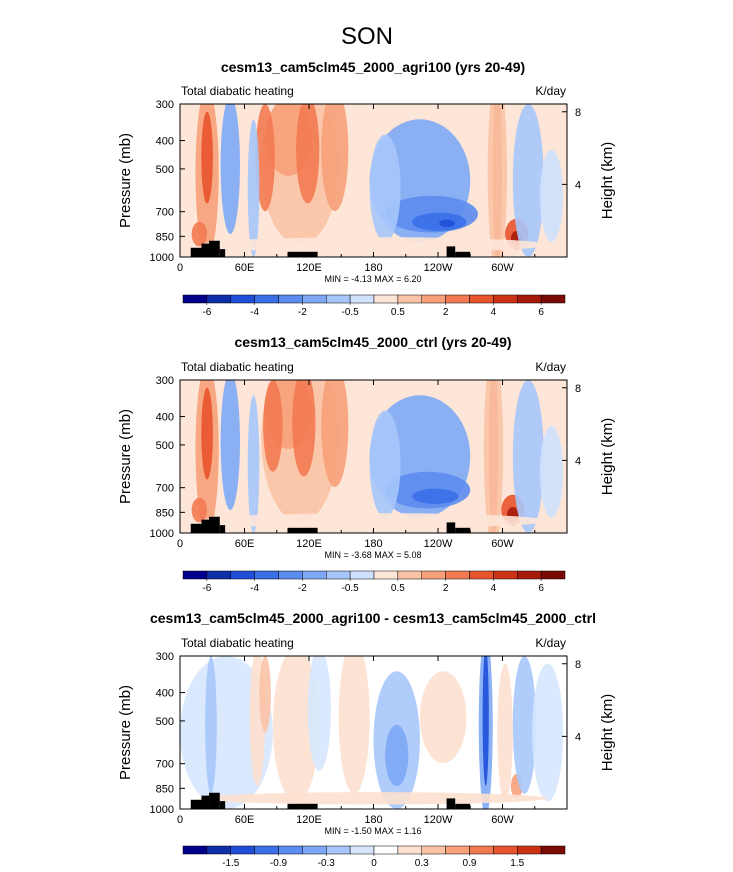 The image size is (733, 872). What do you see at coordinates (327, 863) in the screenshot?
I see `colorbar-label: -0.3` at bounding box center [327, 863].